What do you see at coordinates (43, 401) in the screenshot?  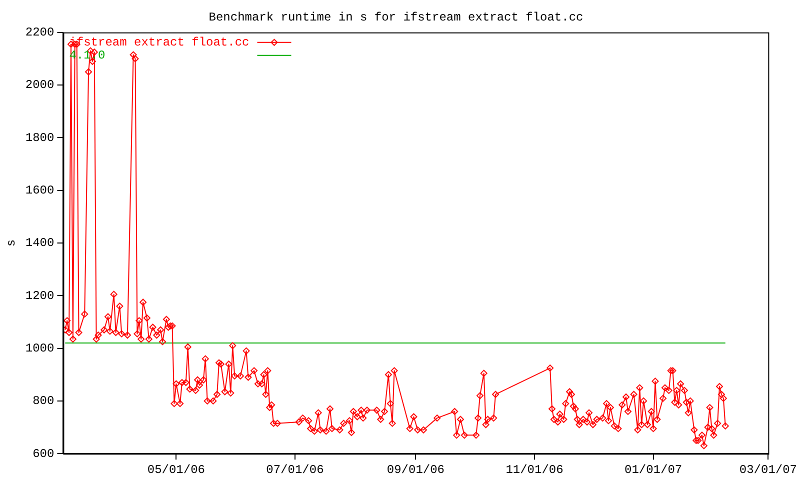 I see `y-tick-label: 800` at bounding box center [43, 401].